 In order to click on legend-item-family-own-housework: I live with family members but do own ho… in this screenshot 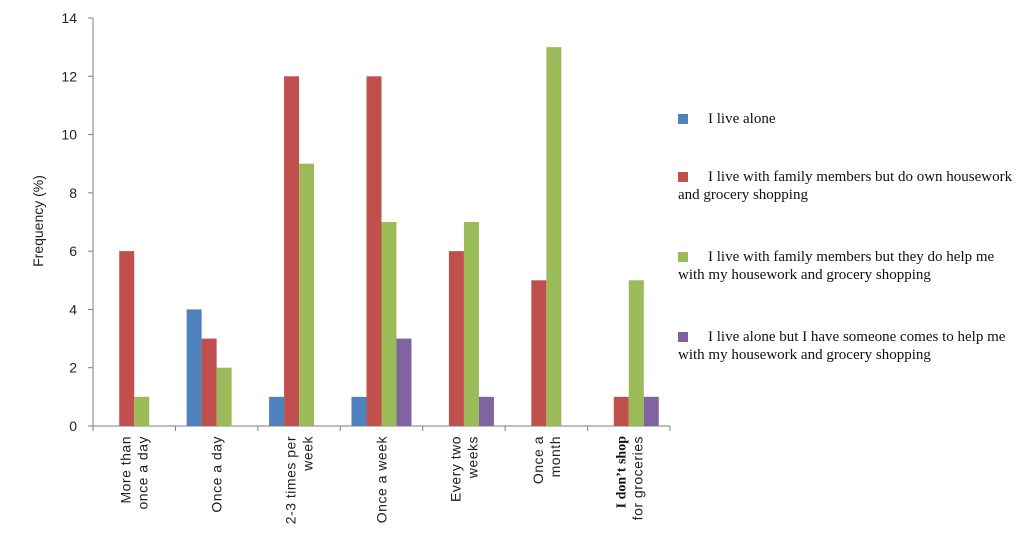, I will do `click(850, 186)`.